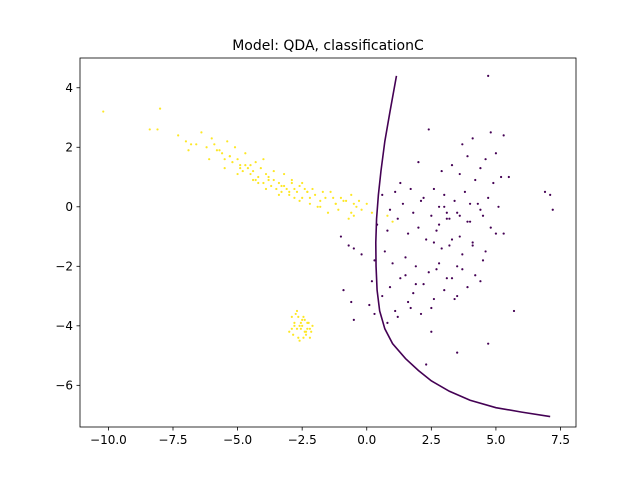 This screenshot has height=480, width=640. What do you see at coordinates (64, 266) in the screenshot?
I see `y-tick-label: −2` at bounding box center [64, 266].